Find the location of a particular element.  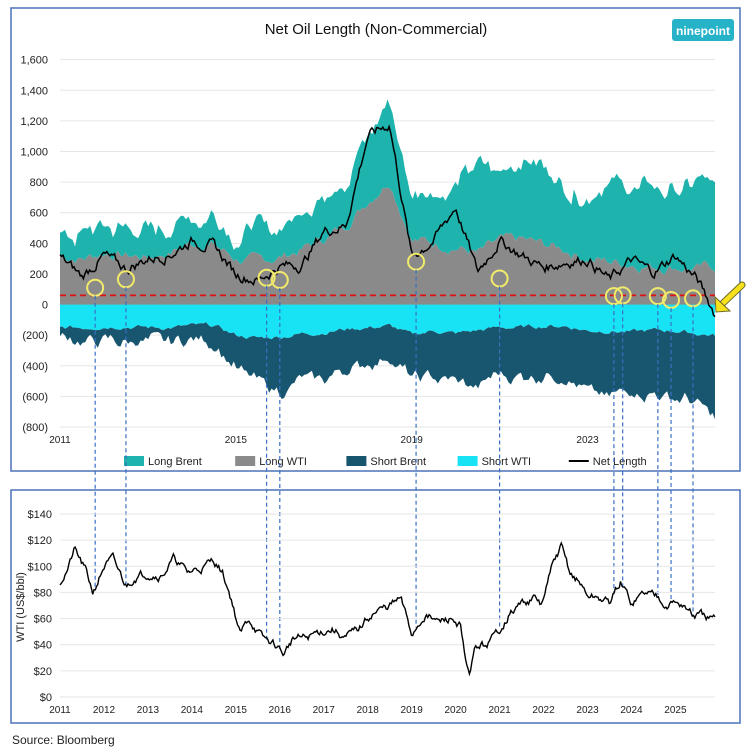

bottom-y-tick-label: $100 is located at coordinates (40, 567).